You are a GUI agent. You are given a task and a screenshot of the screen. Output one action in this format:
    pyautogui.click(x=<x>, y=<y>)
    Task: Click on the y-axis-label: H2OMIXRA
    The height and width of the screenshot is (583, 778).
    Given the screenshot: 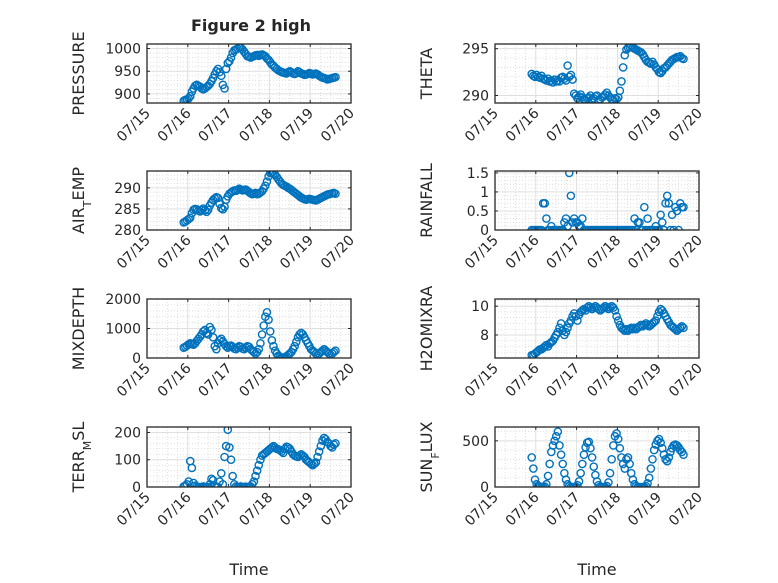 What is the action you would take?
    pyautogui.click(x=426, y=329)
    